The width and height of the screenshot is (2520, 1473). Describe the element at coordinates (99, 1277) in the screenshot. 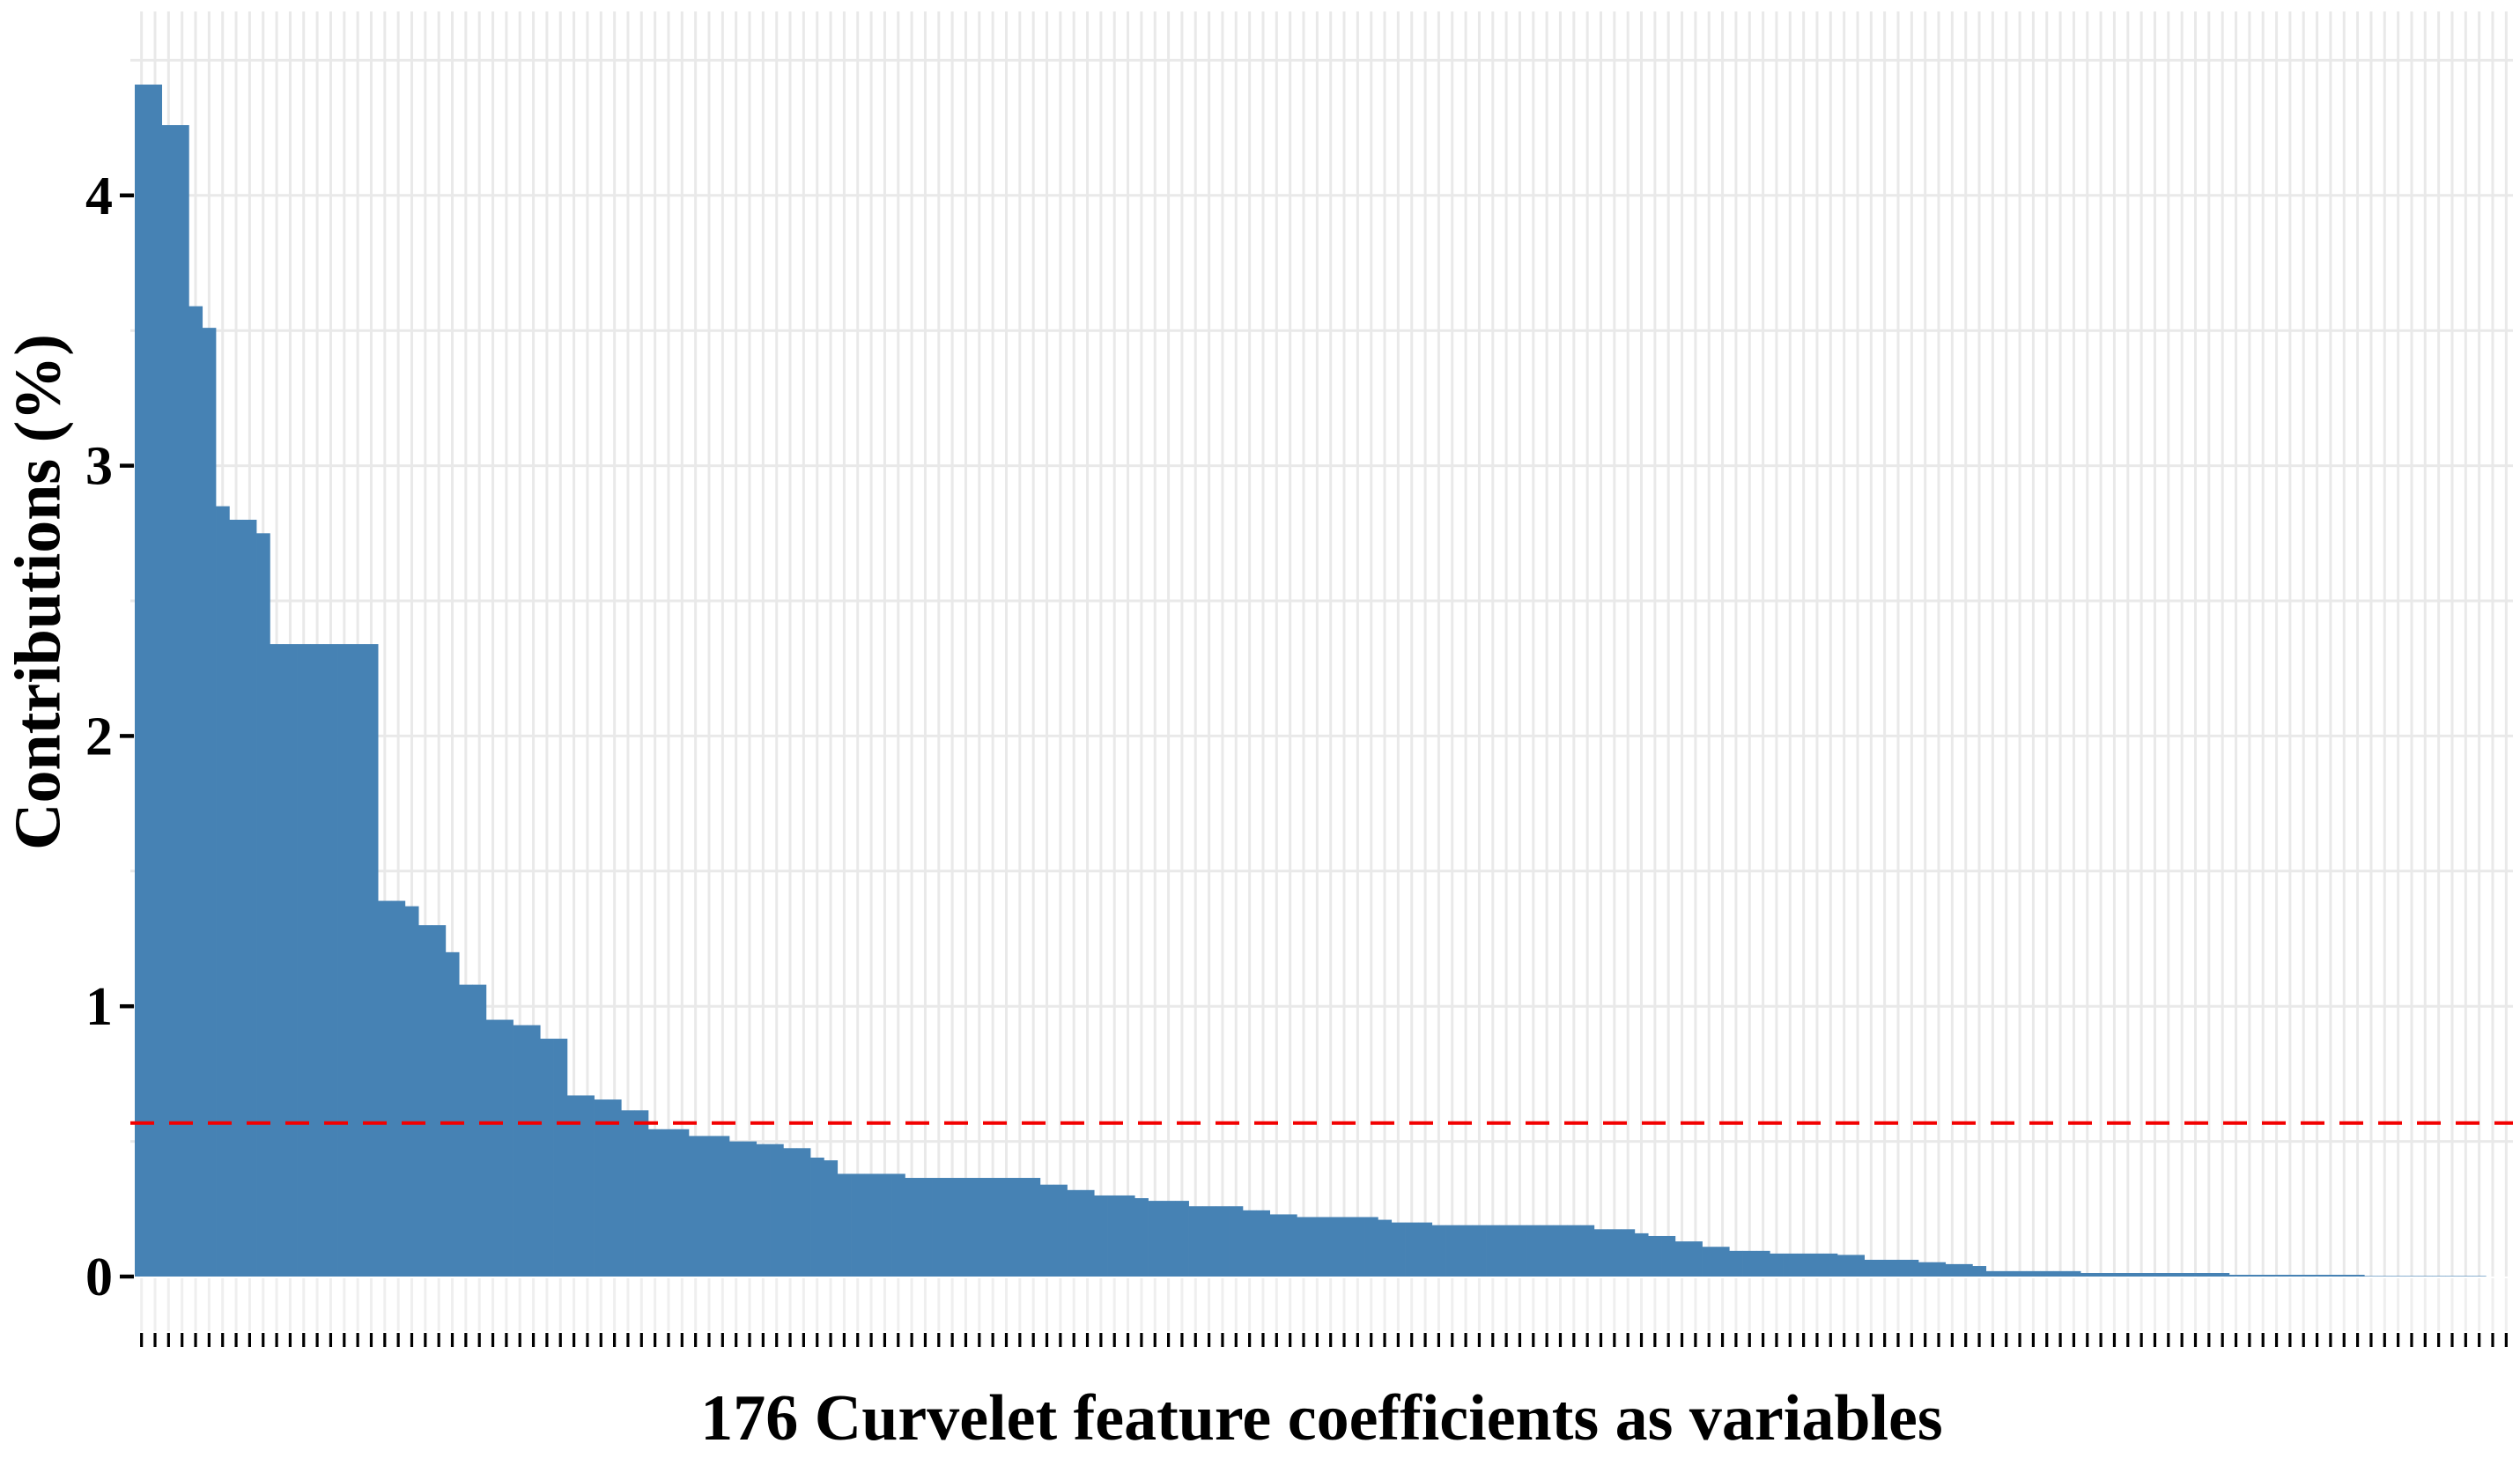

I see `y-tick-label: 0` at that location.